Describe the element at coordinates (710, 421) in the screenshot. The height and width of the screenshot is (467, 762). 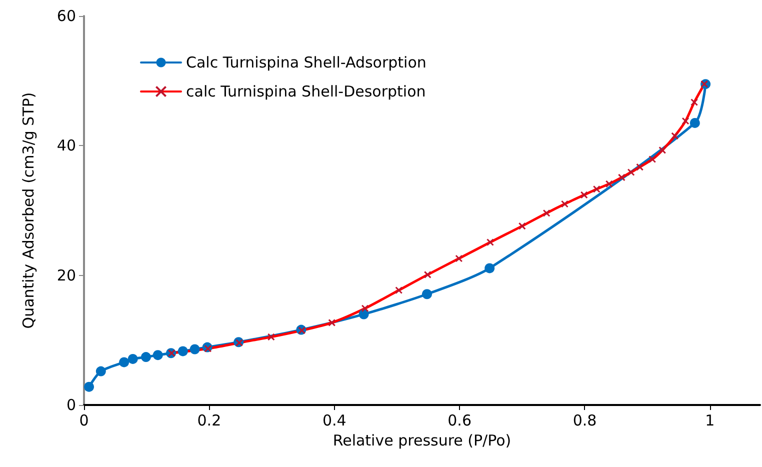
I see `x-tick-label: 1` at that location.